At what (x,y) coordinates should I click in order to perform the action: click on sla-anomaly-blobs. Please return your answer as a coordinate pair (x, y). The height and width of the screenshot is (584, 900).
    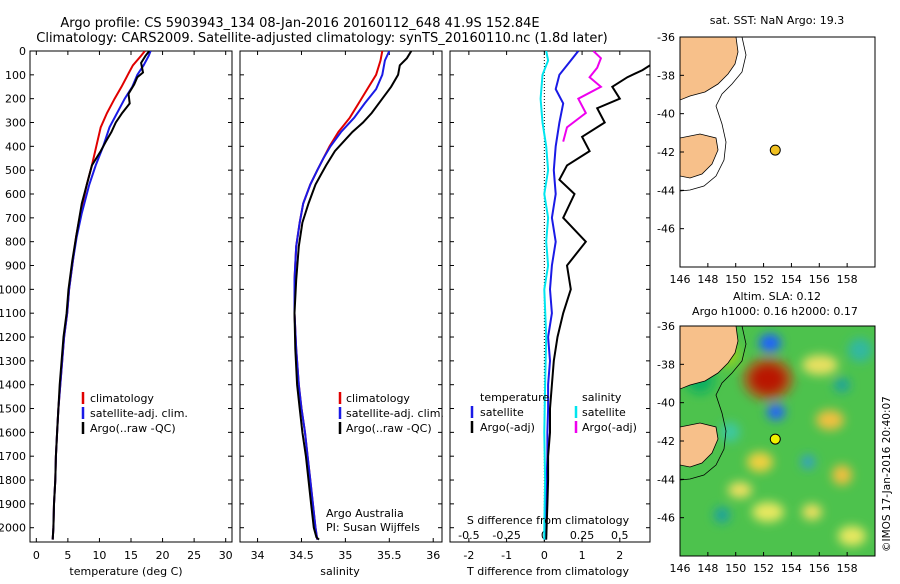
    Looking at the image, I should click on (779, 440).